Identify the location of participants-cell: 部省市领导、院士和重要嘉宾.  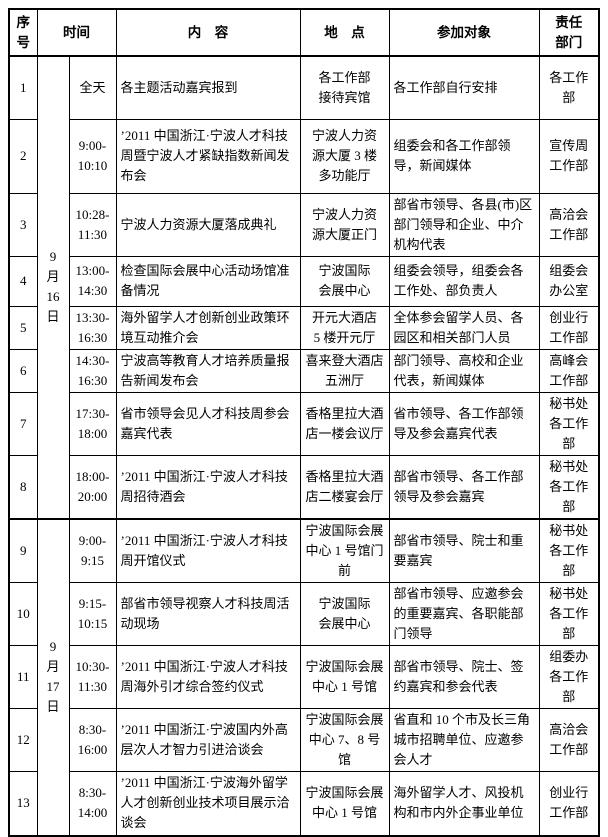
(464, 550).